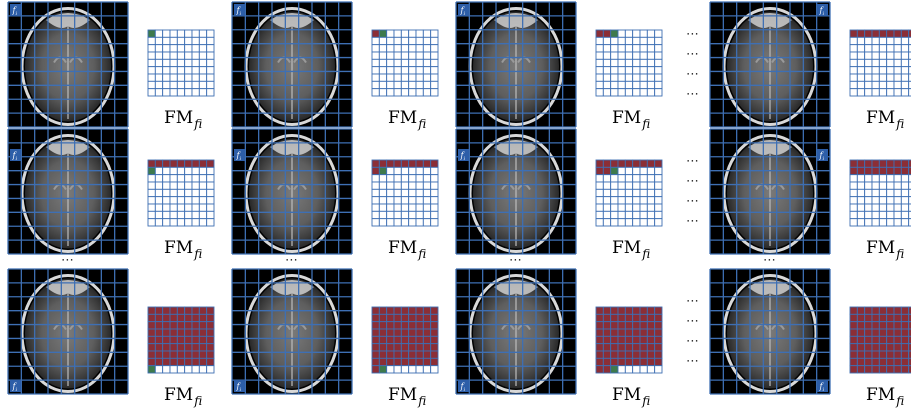 The height and width of the screenshot is (408, 911). I want to click on scan-step-panel: fi FMfi, so click(559, 338).